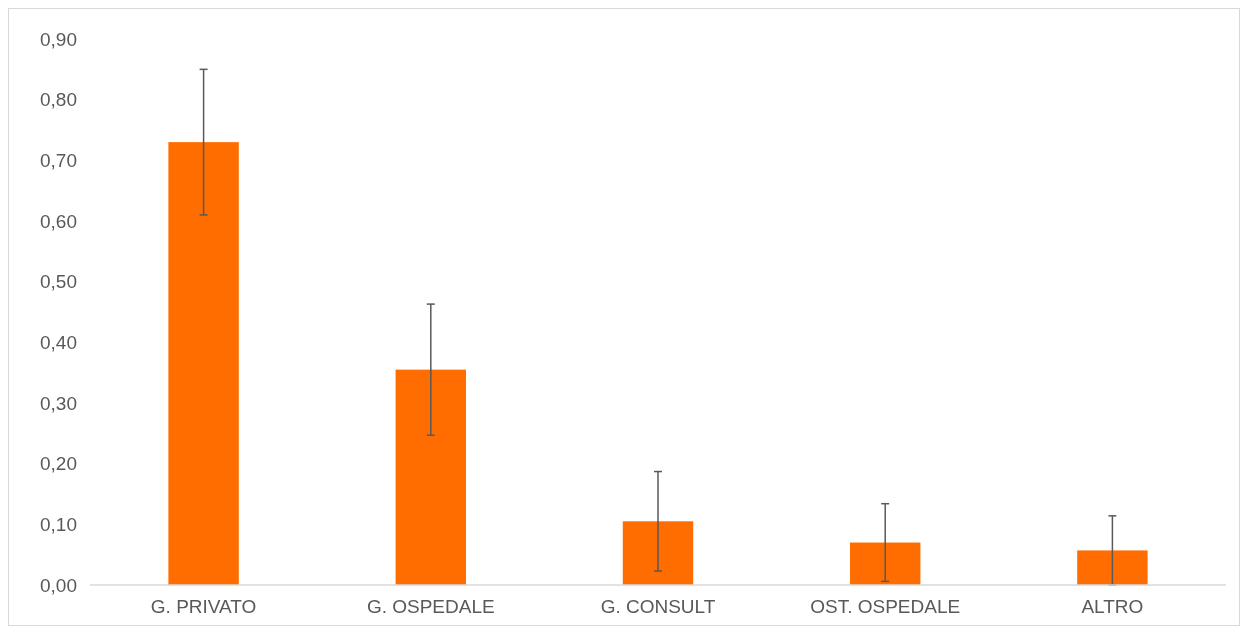  Describe the element at coordinates (58, 342) in the screenshot. I see `y-tick-label: 0,40` at that location.